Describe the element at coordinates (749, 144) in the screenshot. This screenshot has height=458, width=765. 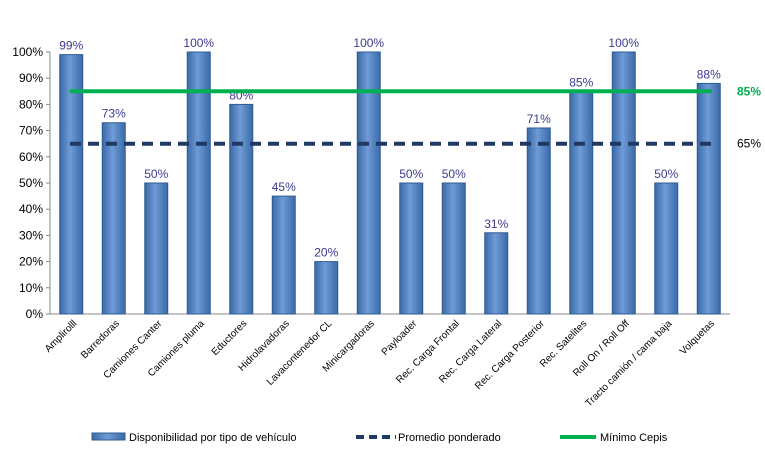
I see `reference-line-label: 65%` at that location.